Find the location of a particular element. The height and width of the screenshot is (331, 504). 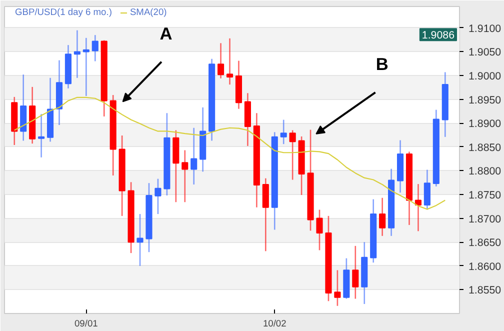

x-tick-label: 09/01 is located at coordinates (86, 323).